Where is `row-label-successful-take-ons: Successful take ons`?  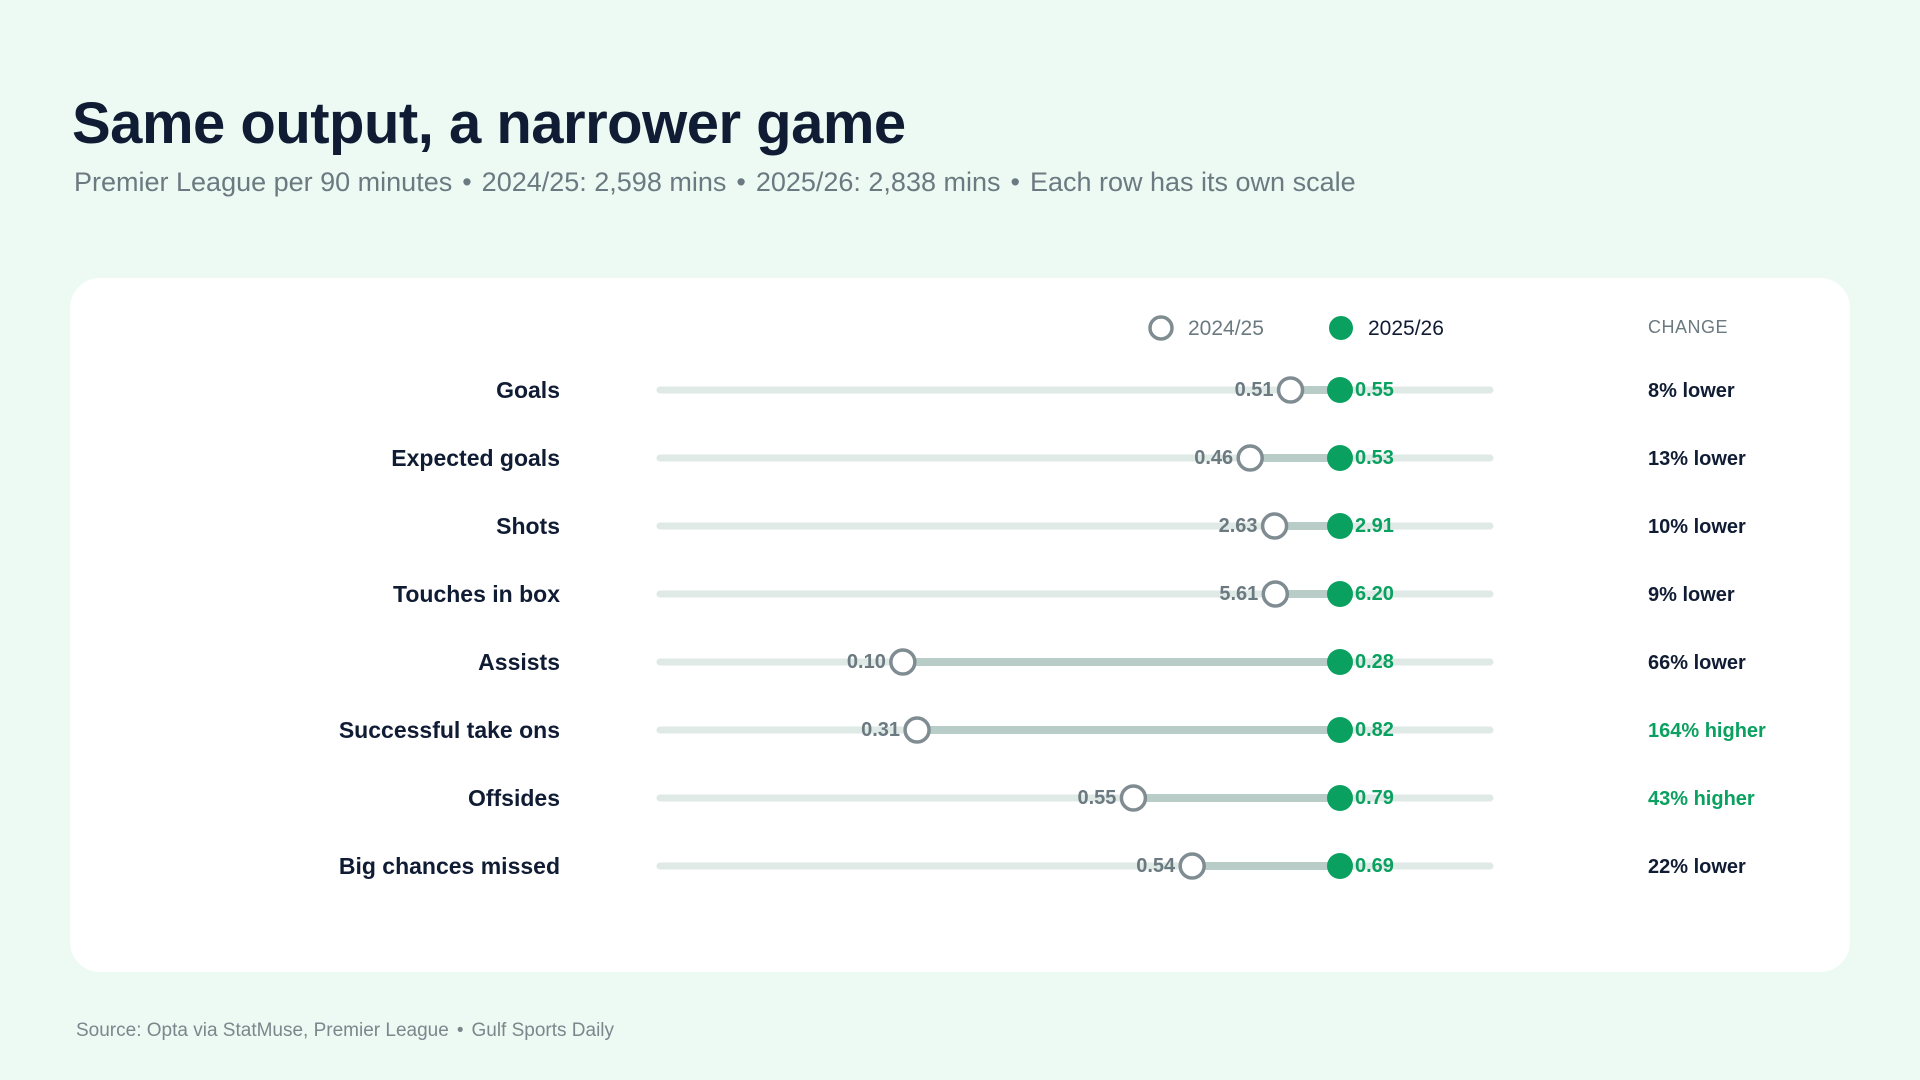
row-label-successful-take-ons: Successful take ons is located at coordinates (449, 730).